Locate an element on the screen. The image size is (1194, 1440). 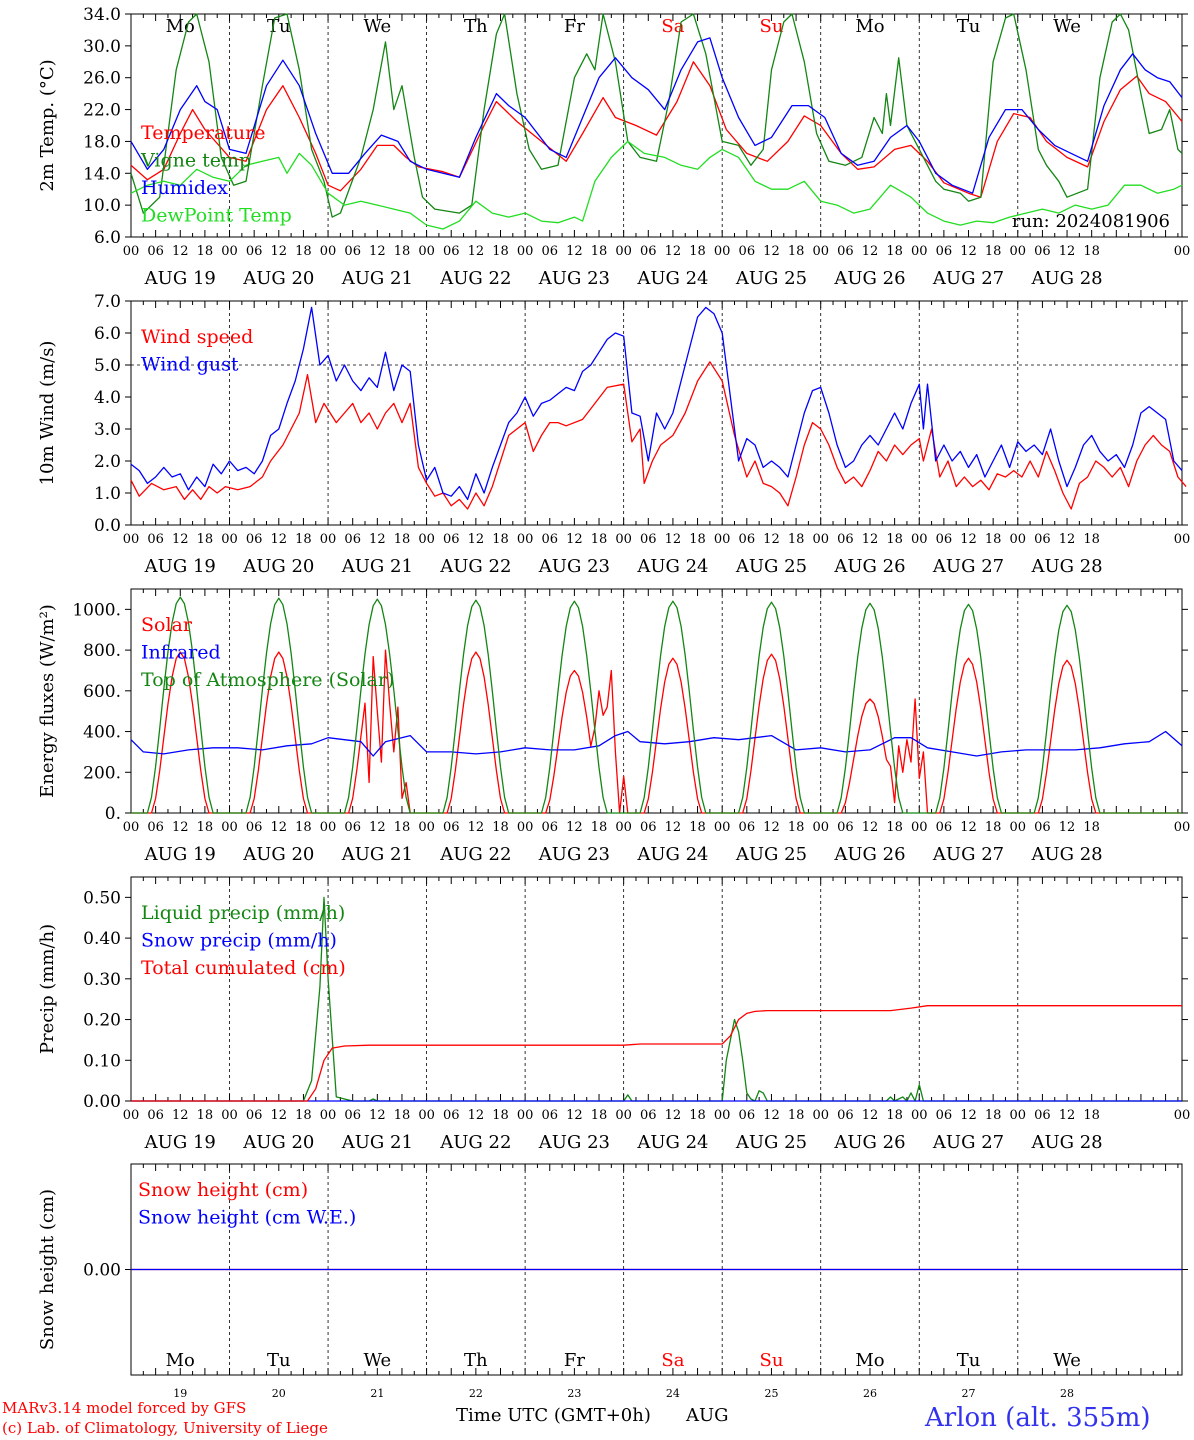
date-label: AUG 24 is located at coordinates (672, 566).